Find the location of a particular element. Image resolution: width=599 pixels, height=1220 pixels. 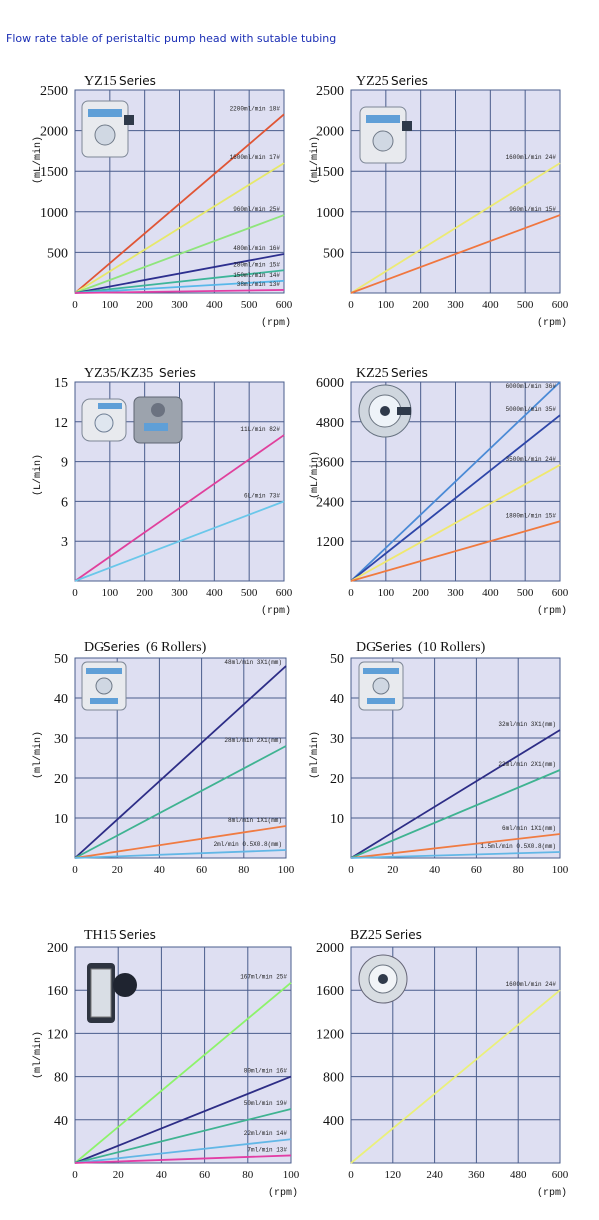

y-axis-label: (L/min) is located at coordinates (38, 475).